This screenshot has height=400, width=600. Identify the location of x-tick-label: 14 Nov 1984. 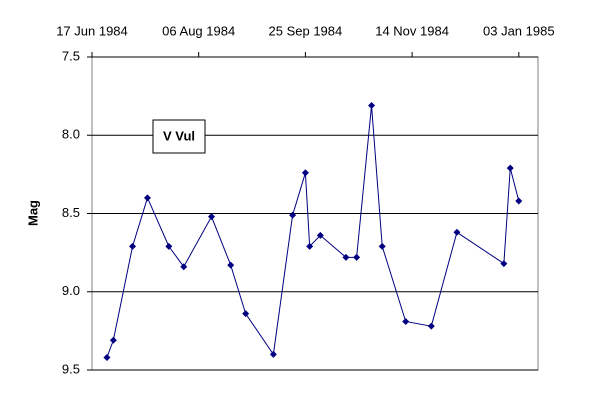
(412, 30).